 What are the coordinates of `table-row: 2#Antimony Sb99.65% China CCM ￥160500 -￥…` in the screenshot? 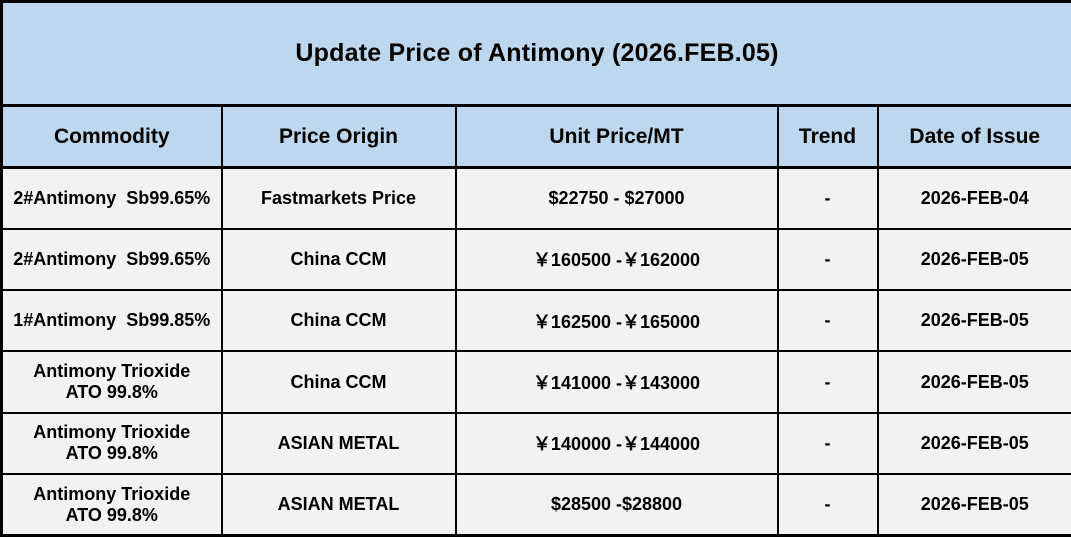 It's located at (535, 259).